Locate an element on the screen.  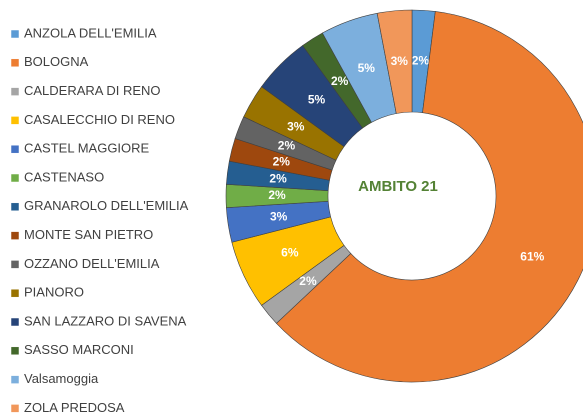
legend-label: CASTENASO is located at coordinates (64, 176).